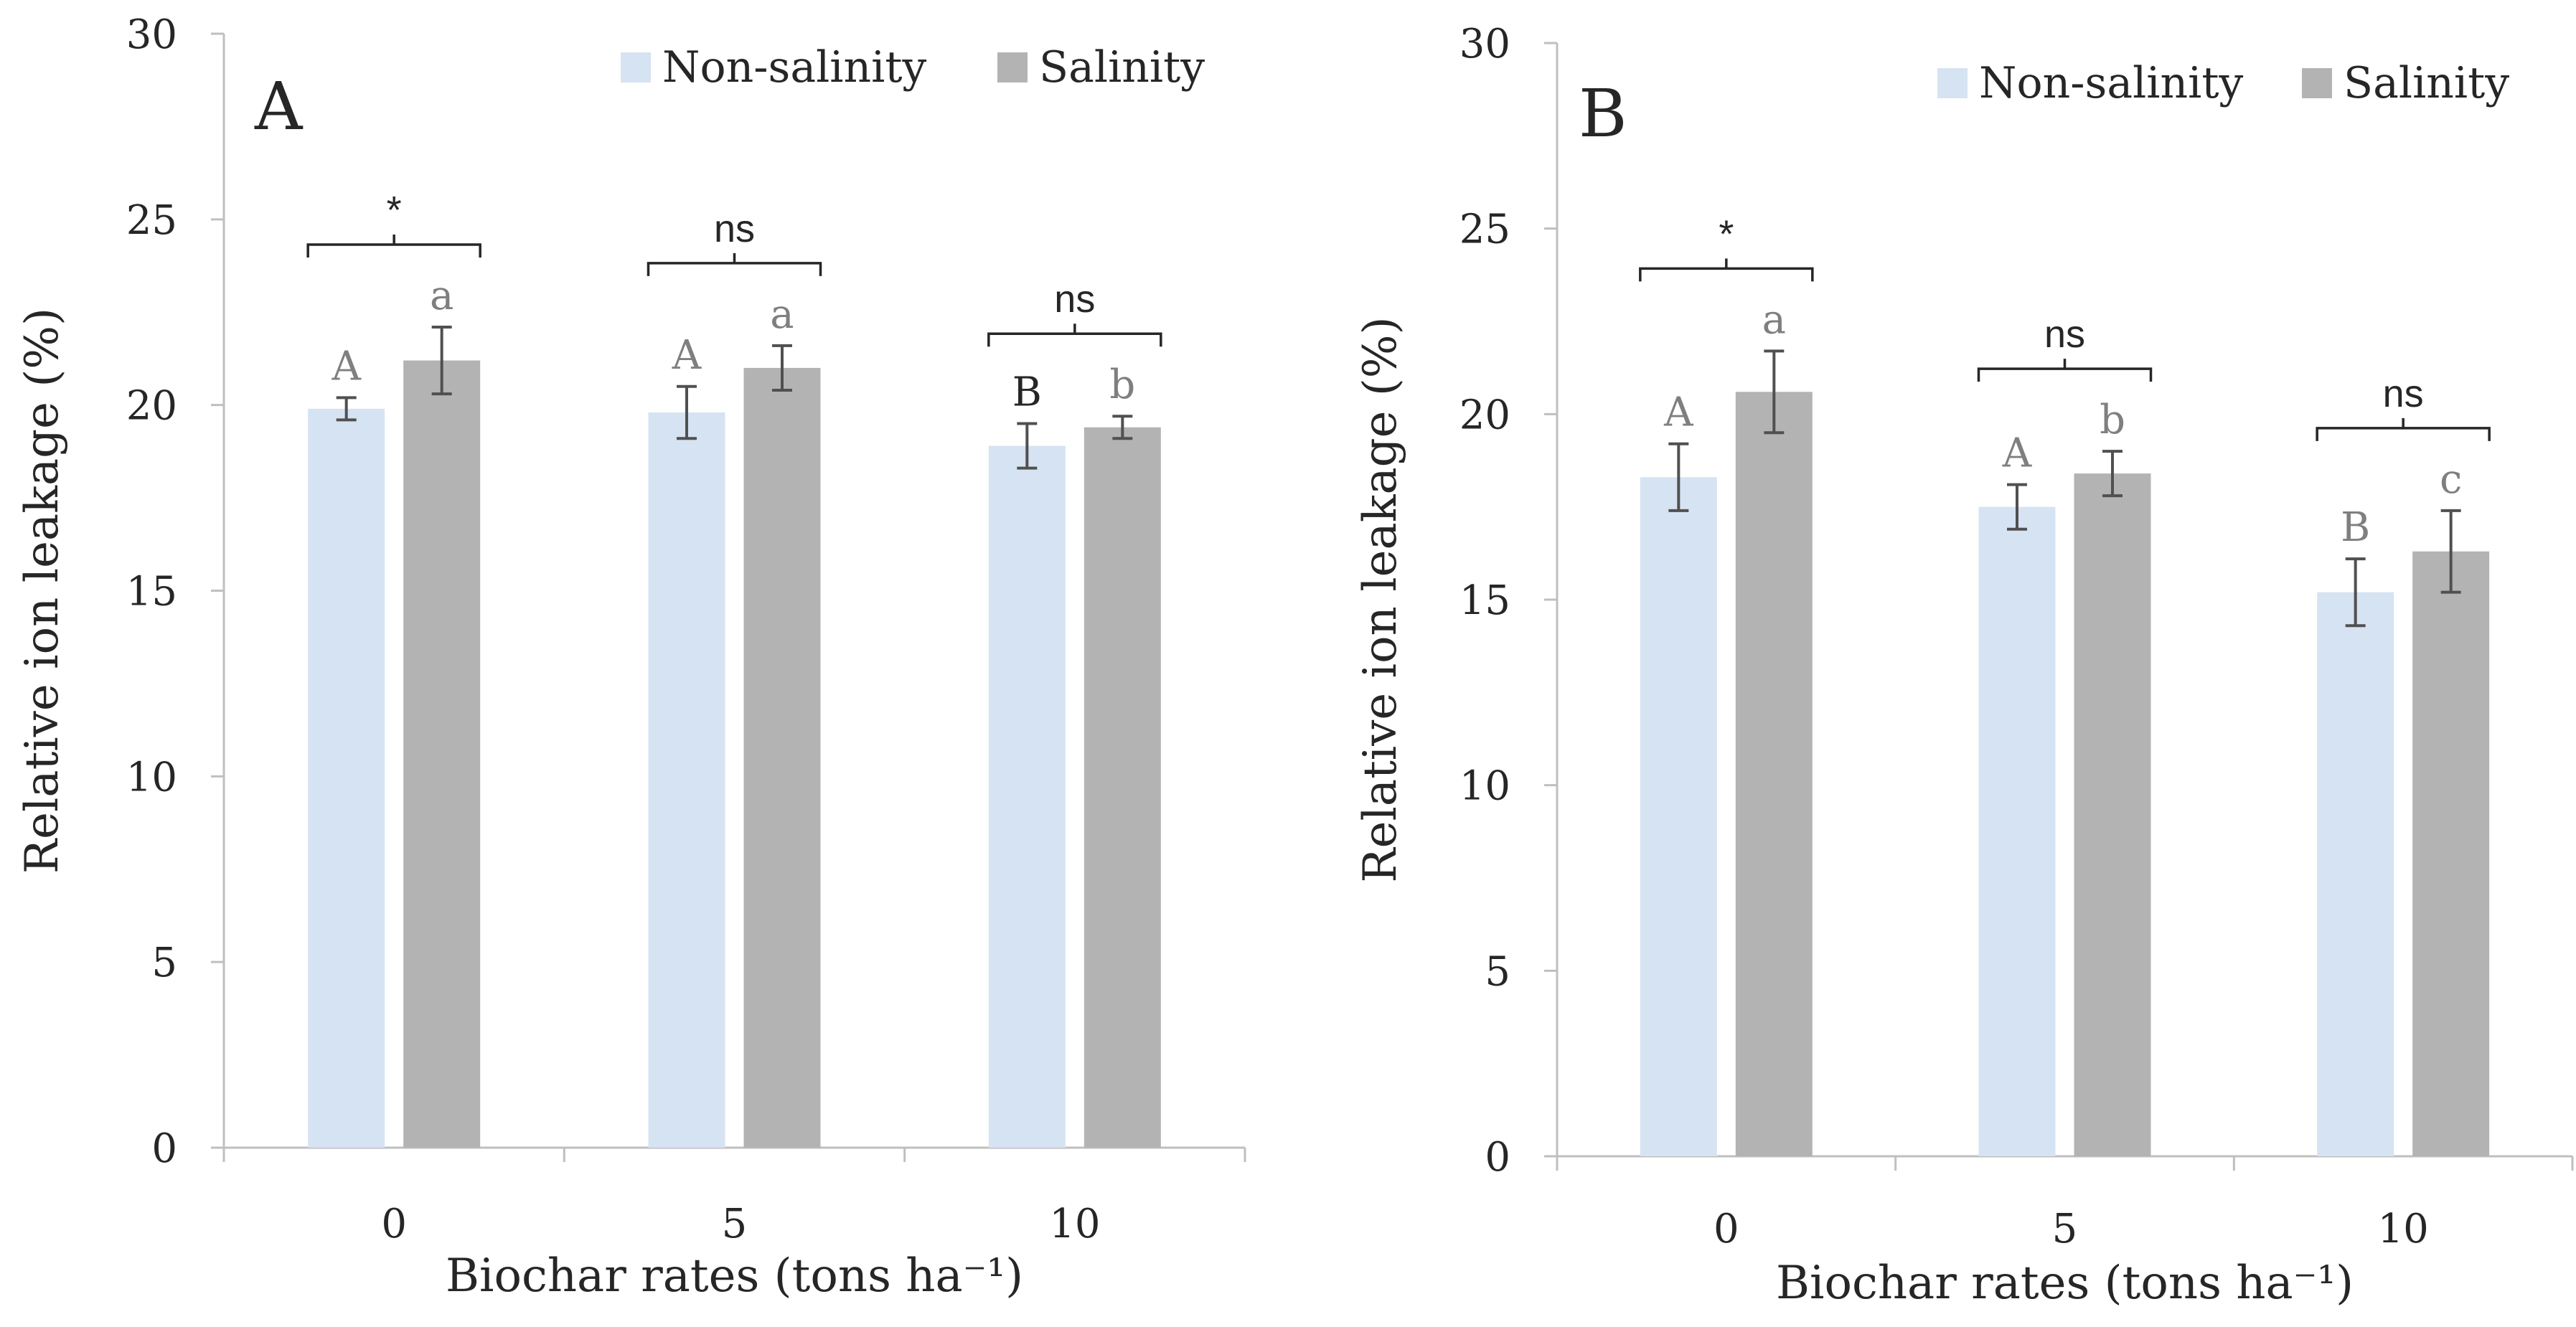 The height and width of the screenshot is (1327, 2576). I want to click on significance-letter: c, so click(2451, 479).